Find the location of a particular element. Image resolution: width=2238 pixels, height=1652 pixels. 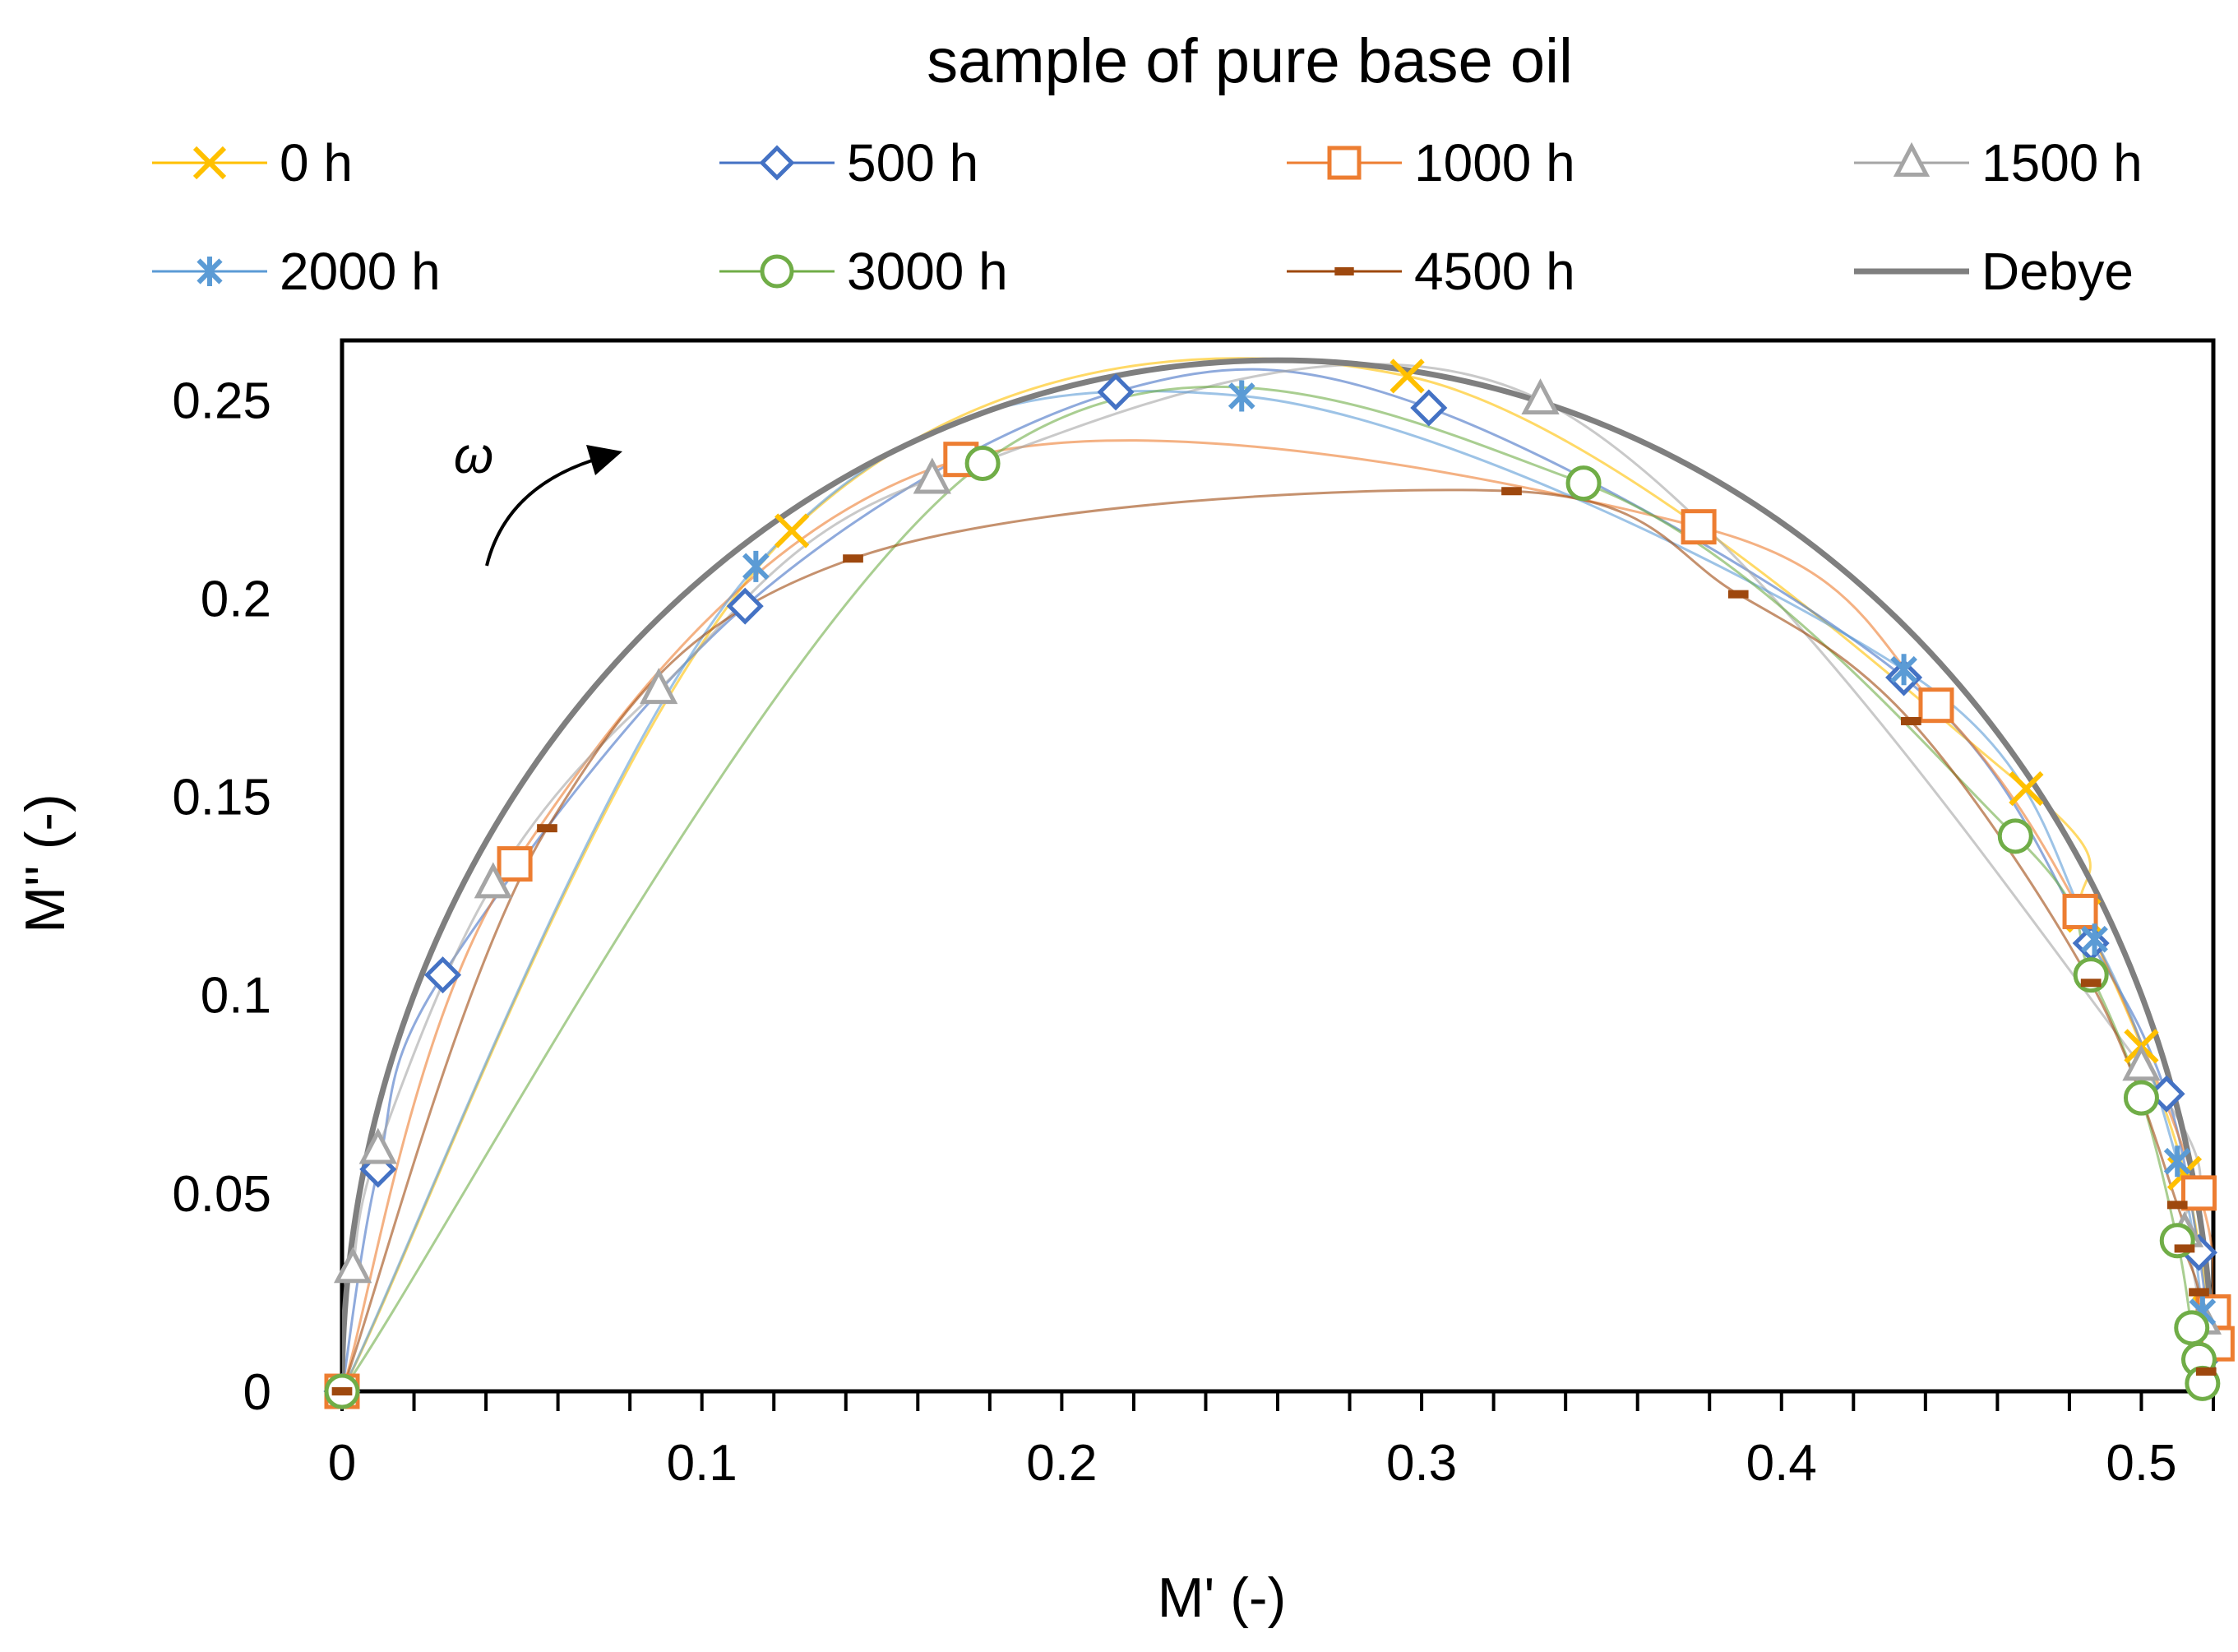

x-tick-label: 0.3 is located at coordinates (1421, 1464).